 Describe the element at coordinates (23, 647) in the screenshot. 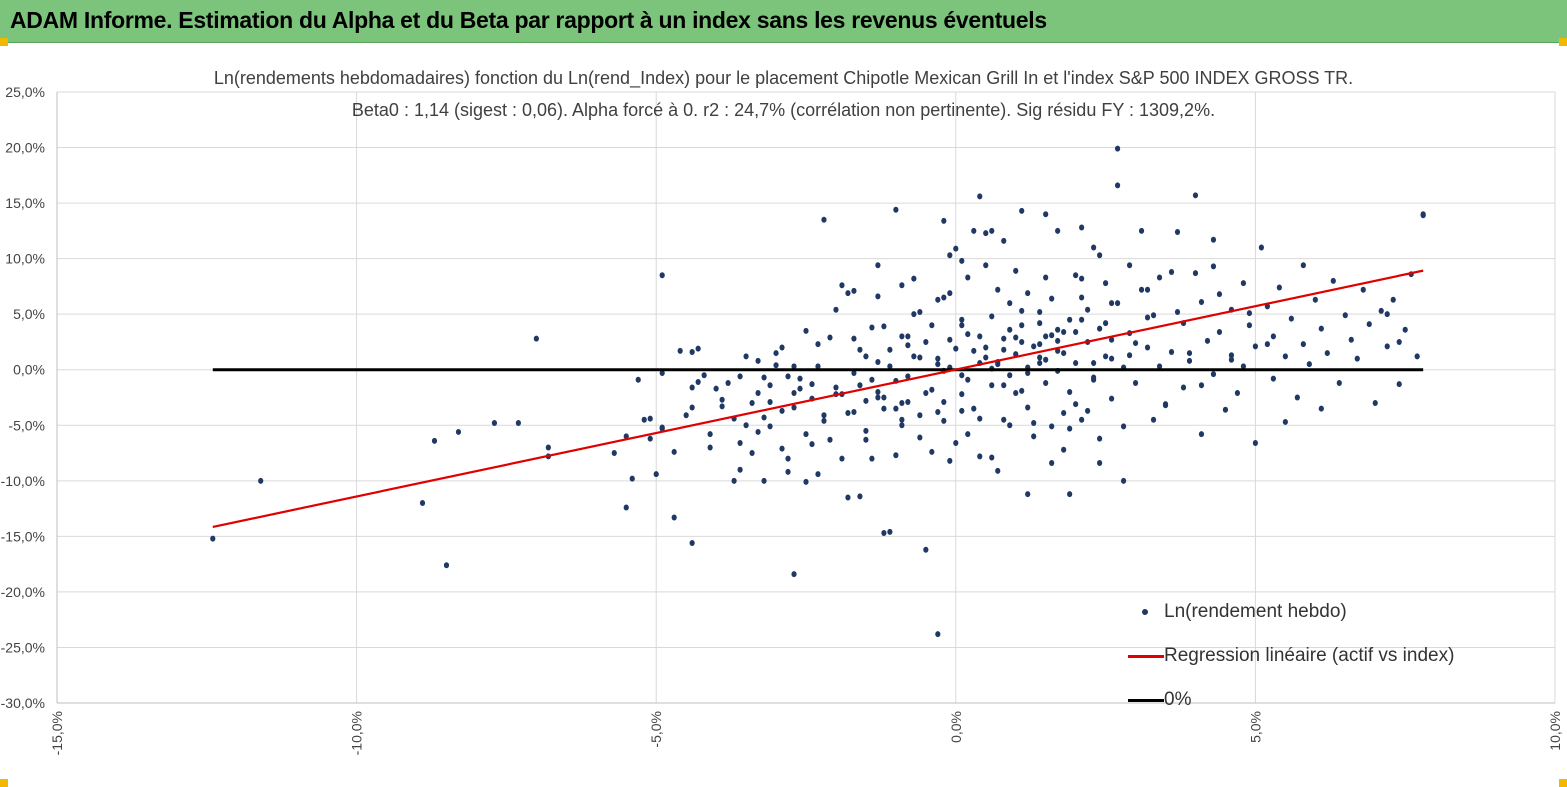

I see `y-tick-label: -25,0%` at that location.